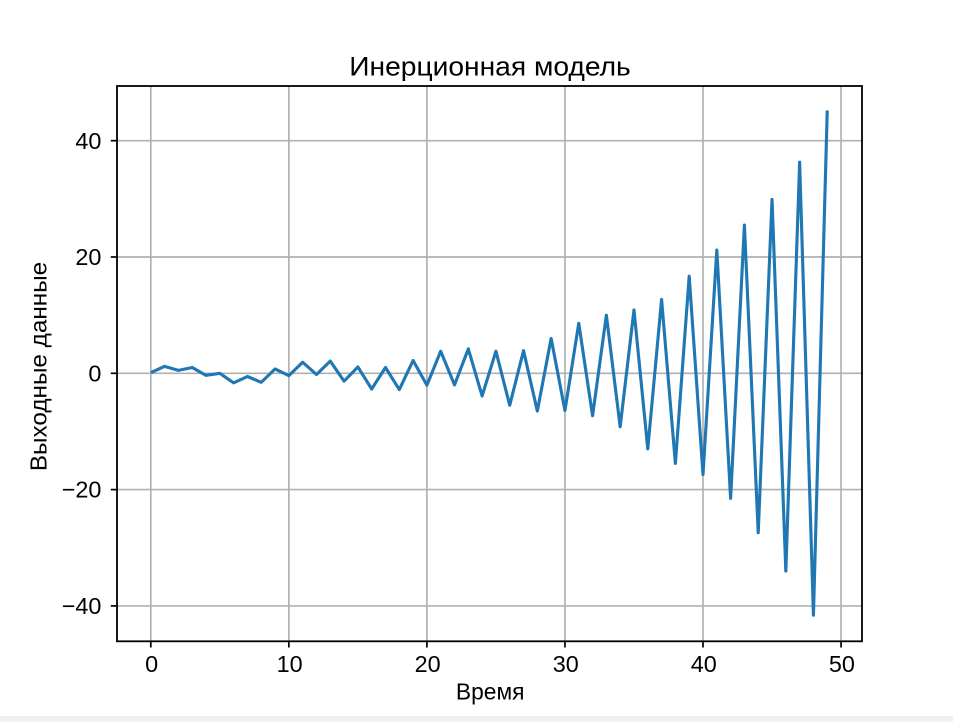 The width and height of the screenshot is (953, 722). What do you see at coordinates (842, 664) in the screenshot?
I see `svg-text: 50` at bounding box center [842, 664].